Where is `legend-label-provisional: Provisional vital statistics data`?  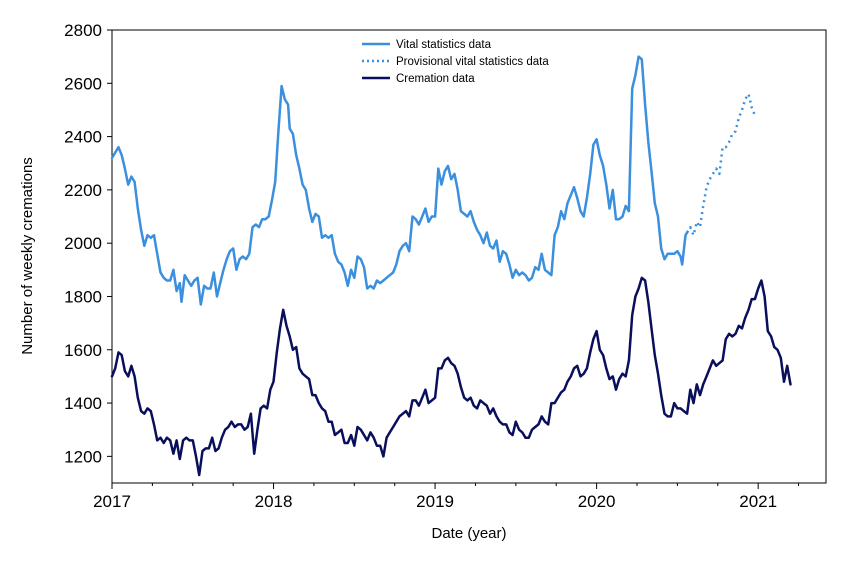
legend-label-provisional: Provisional vital statistics data is located at coordinates (472, 62).